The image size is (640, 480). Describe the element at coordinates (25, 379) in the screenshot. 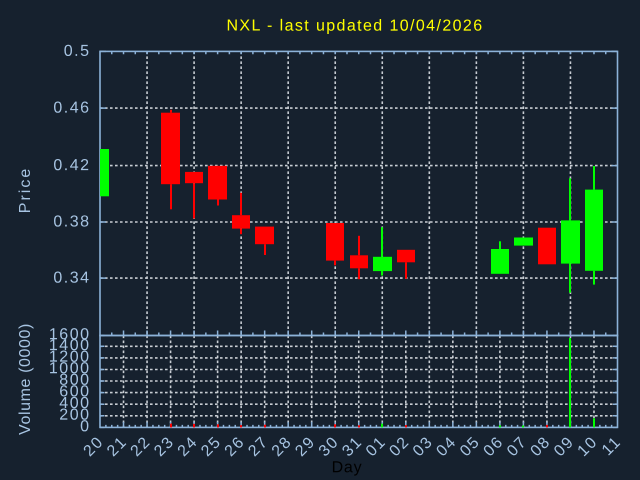

I see `svg-text: Volume (0000)` at that location.